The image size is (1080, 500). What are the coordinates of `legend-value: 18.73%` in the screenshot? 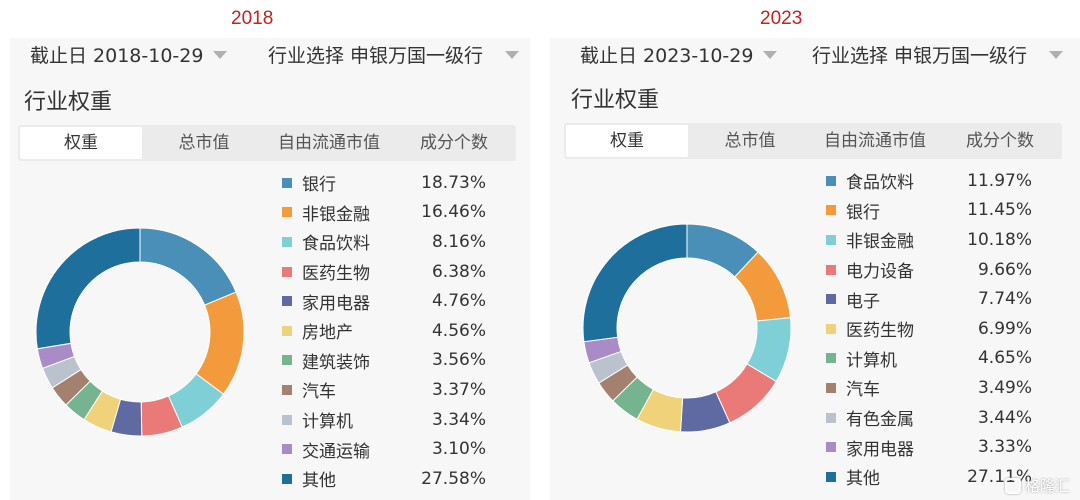 It's located at (453, 182).